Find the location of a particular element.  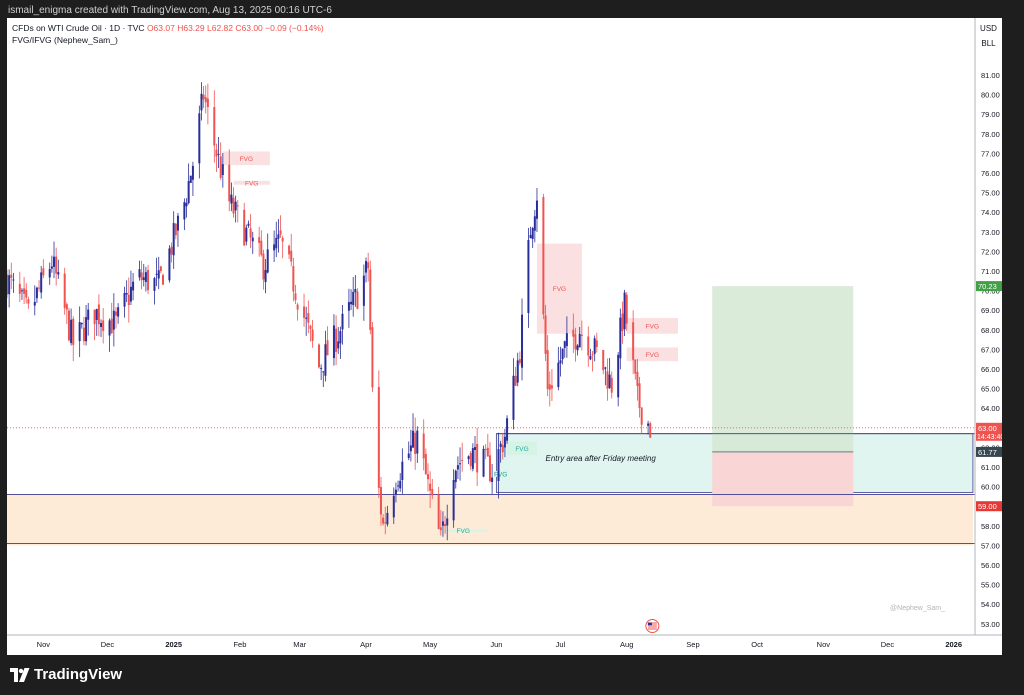

time-tick-label: Nov is located at coordinates (824, 644).